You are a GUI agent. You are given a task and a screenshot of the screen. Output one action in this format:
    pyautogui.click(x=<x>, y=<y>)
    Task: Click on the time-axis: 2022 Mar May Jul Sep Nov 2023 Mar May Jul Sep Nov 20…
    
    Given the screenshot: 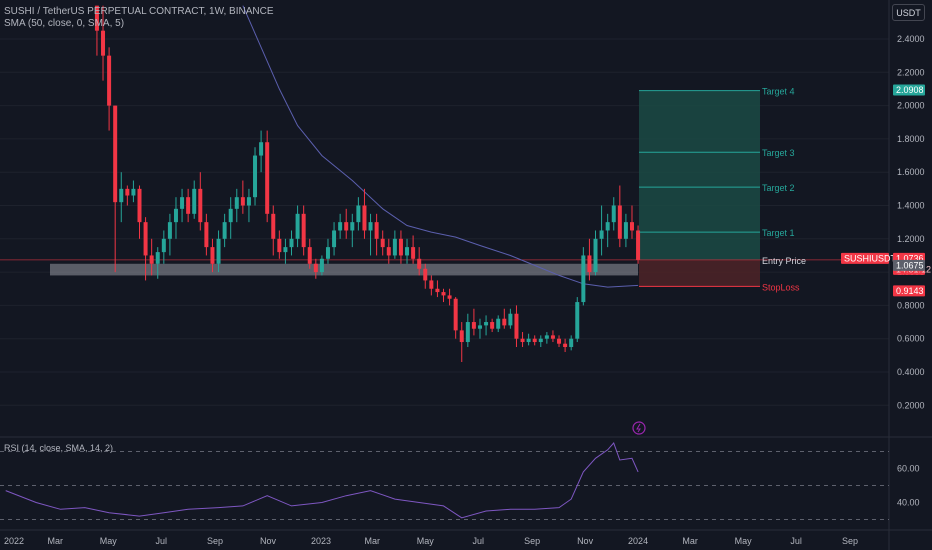 What is the action you would take?
    pyautogui.click(x=431, y=541)
    